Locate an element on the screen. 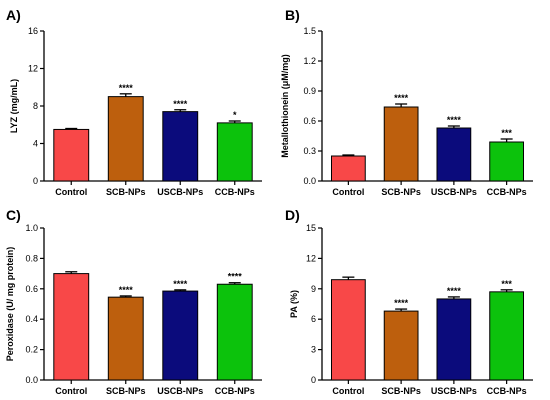  panel-letter: A) is located at coordinates (13, 15).